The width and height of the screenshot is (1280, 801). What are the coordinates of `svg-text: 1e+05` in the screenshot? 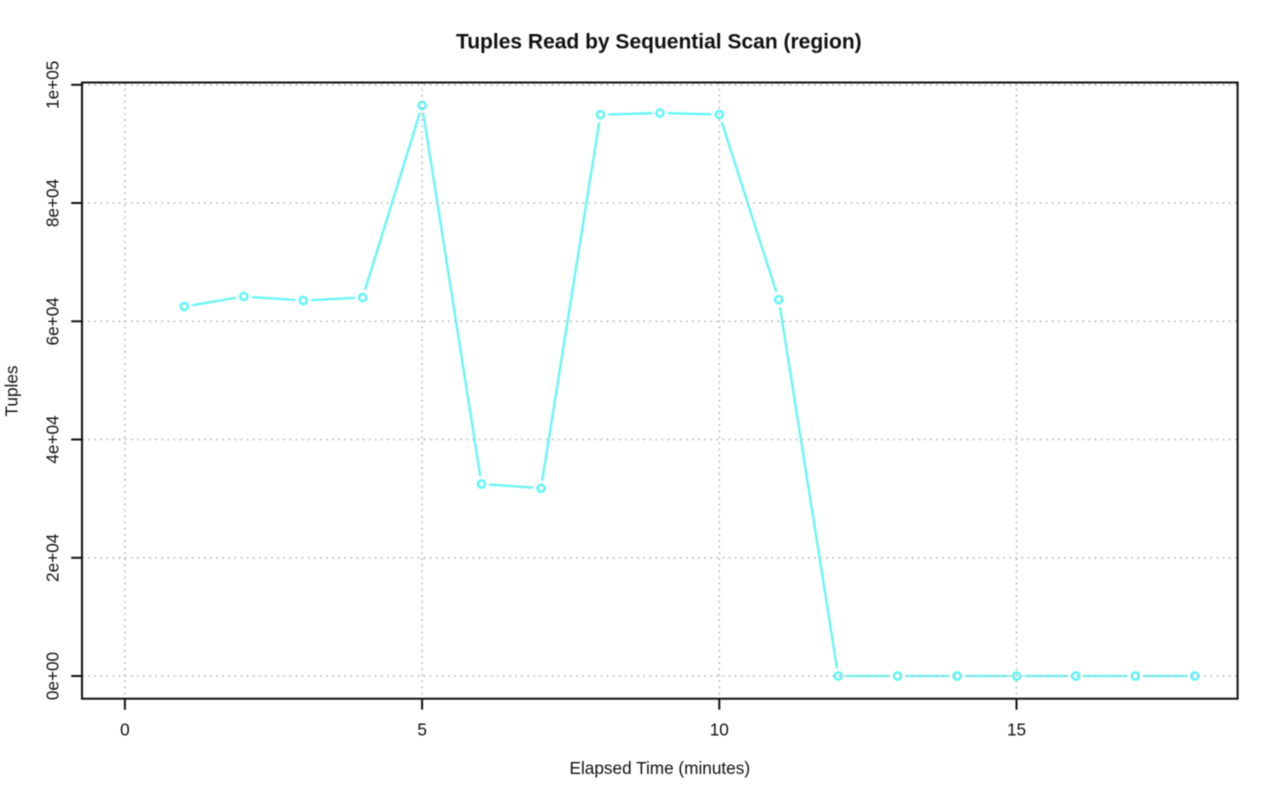 It's located at (53, 85).